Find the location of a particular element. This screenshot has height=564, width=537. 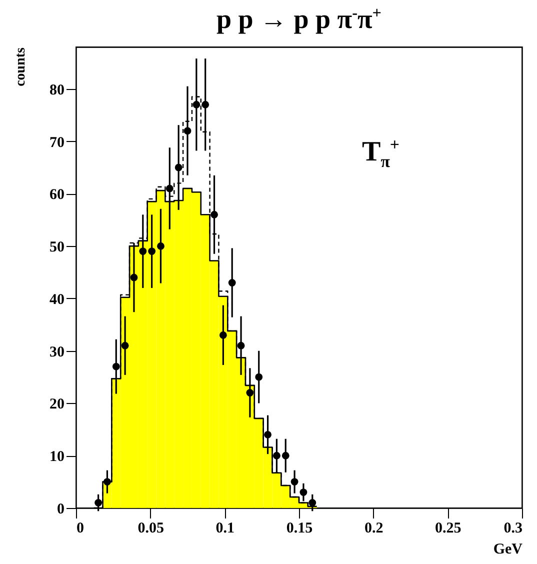

x-tick-label: 0 is located at coordinates (80, 528).